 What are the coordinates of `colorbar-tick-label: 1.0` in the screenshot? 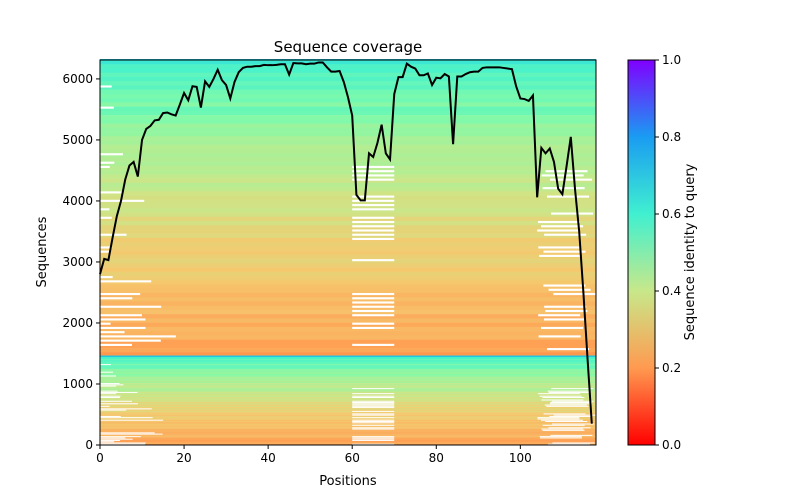 It's located at (671, 60).